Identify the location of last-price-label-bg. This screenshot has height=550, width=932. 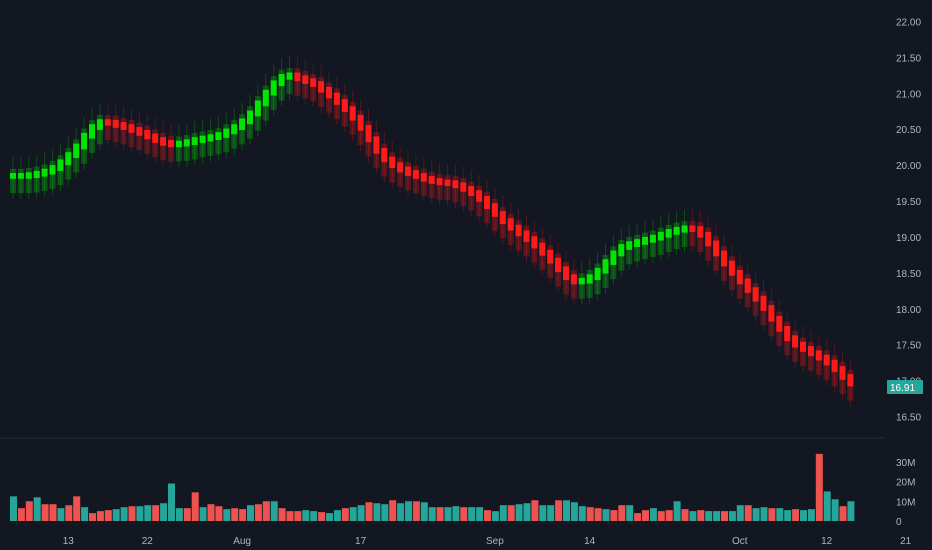
(905, 387).